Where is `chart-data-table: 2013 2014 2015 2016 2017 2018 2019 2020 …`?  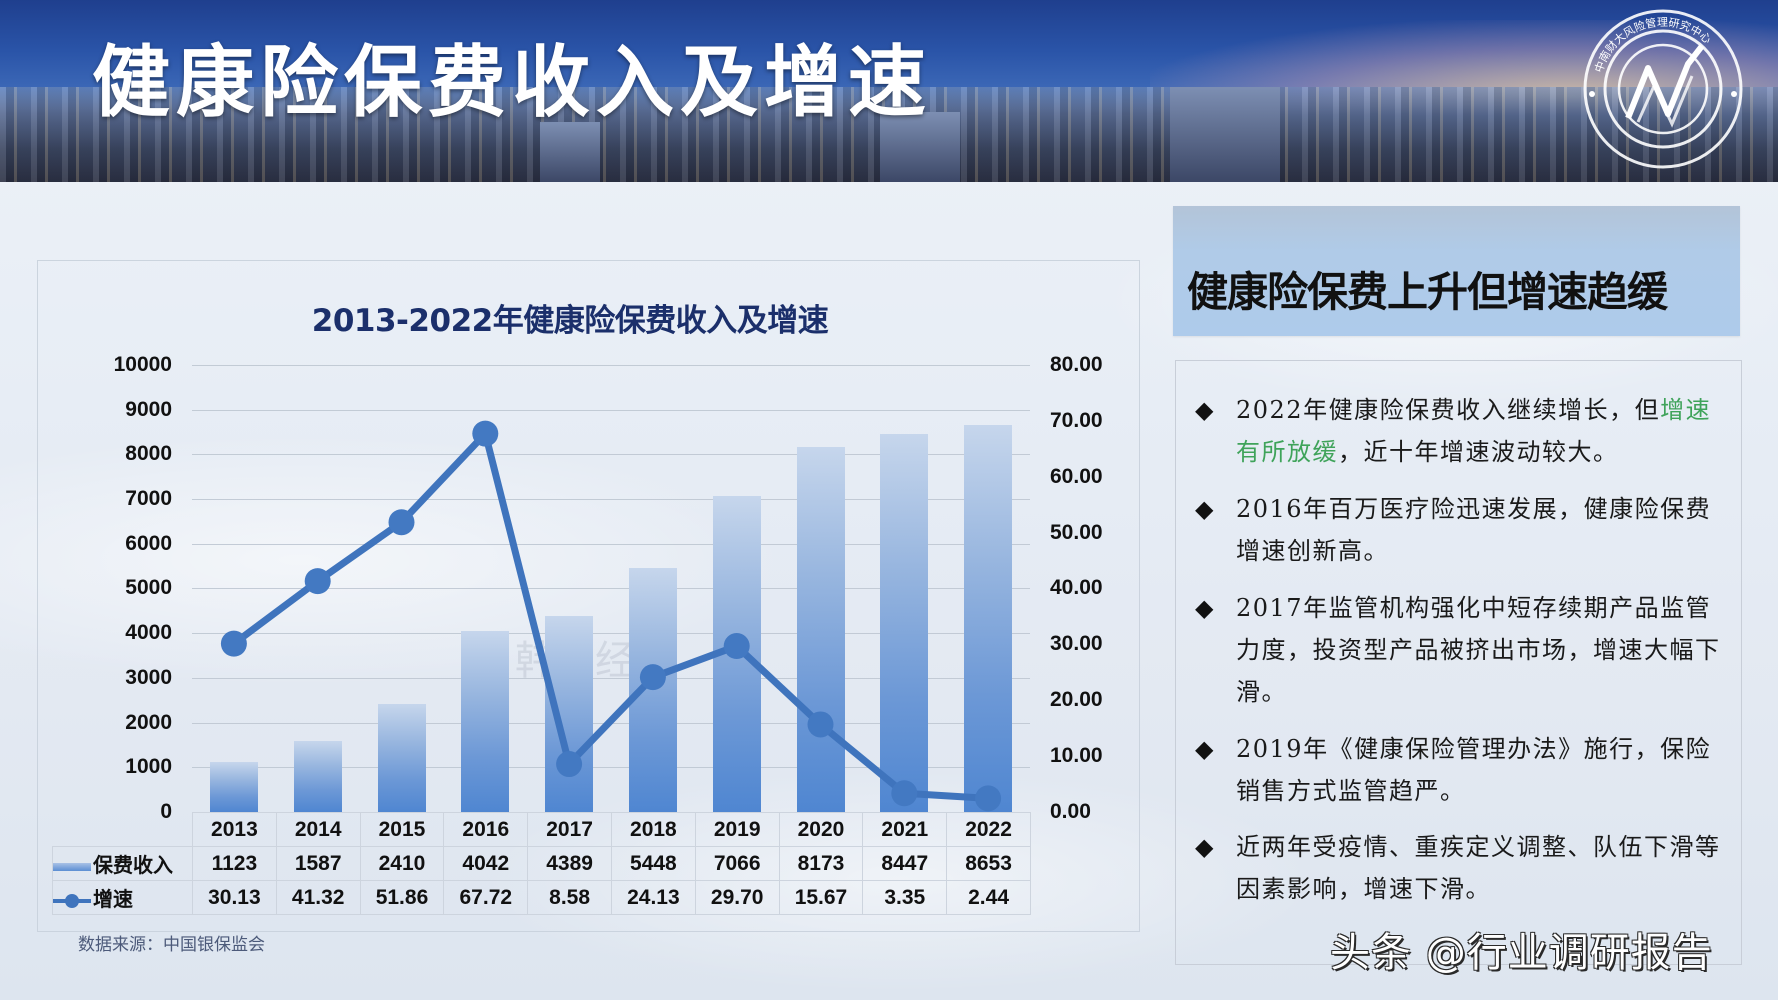
chart-data-table: 2013 2014 2015 2016 2017 2018 2019 2020 … is located at coordinates (541, 863).